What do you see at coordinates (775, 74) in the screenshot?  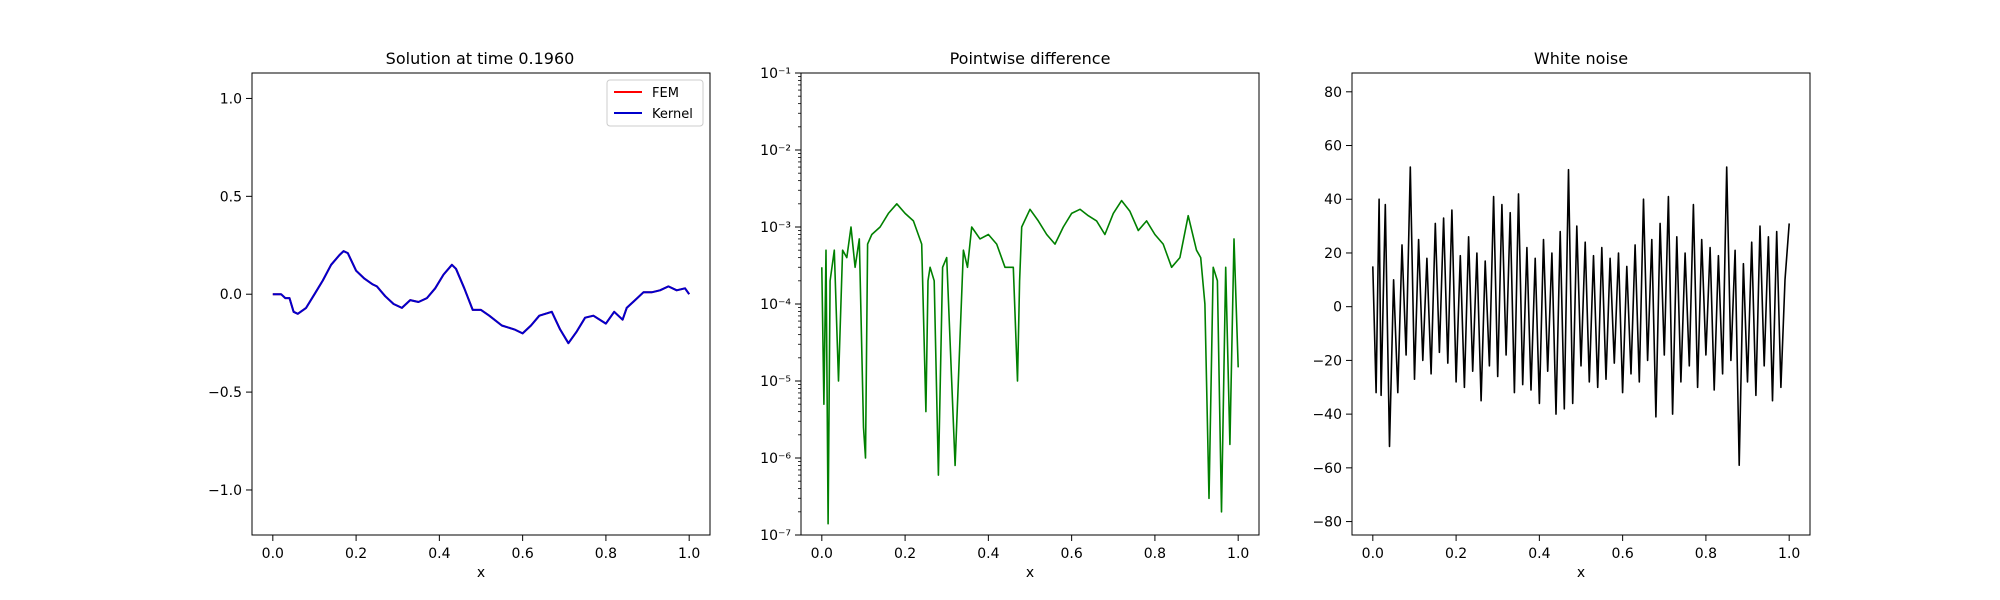 I see `y-tick-label: 10⁻¹` at bounding box center [775, 74].